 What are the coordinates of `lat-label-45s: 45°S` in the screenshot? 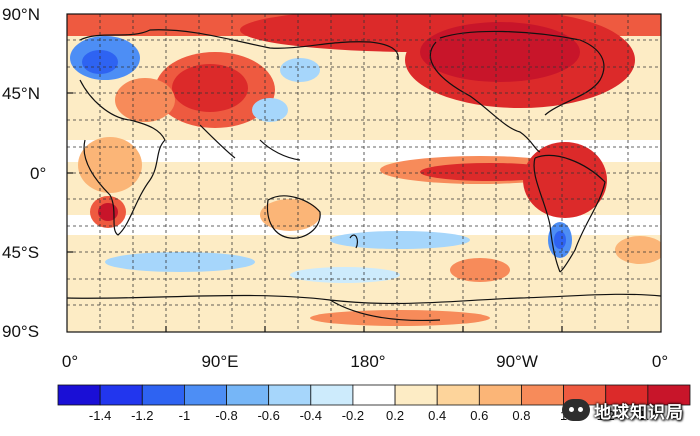 It's located at (21, 252).